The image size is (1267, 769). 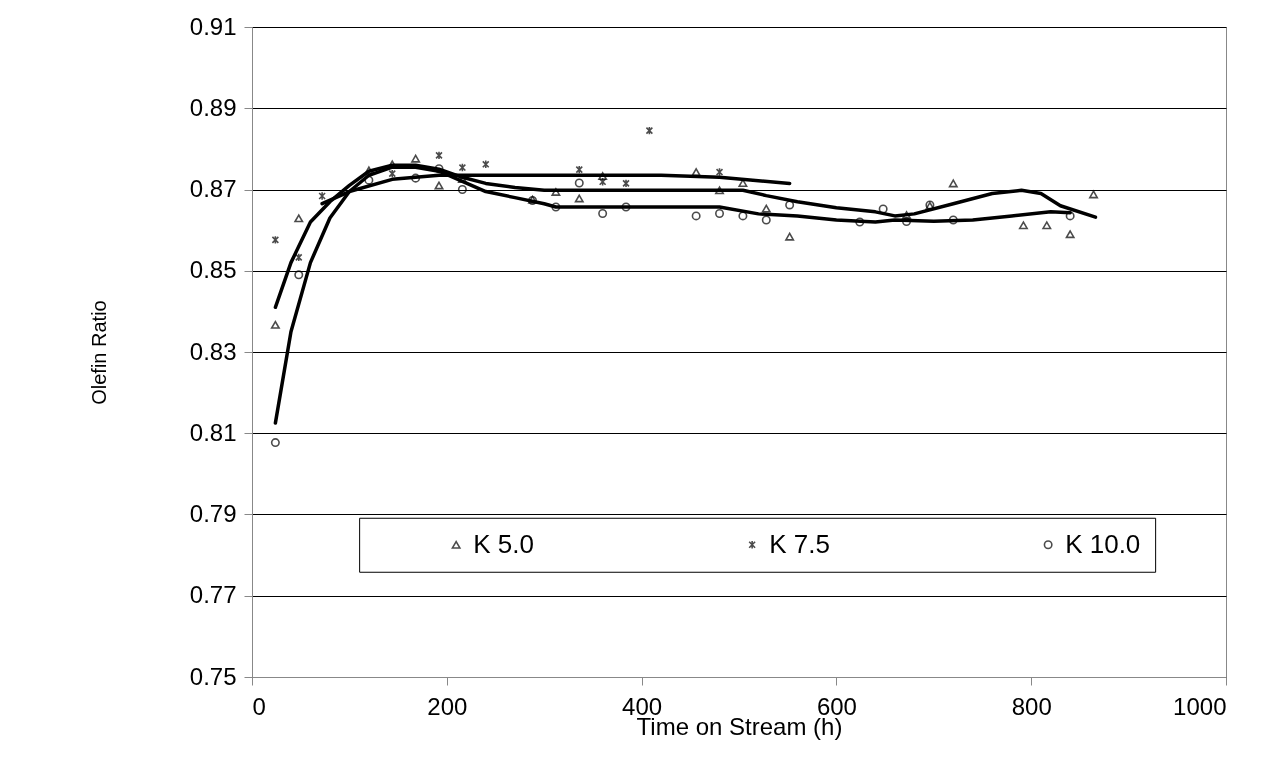 I want to click on y-tick-label: 0.87, so click(x=213, y=188).